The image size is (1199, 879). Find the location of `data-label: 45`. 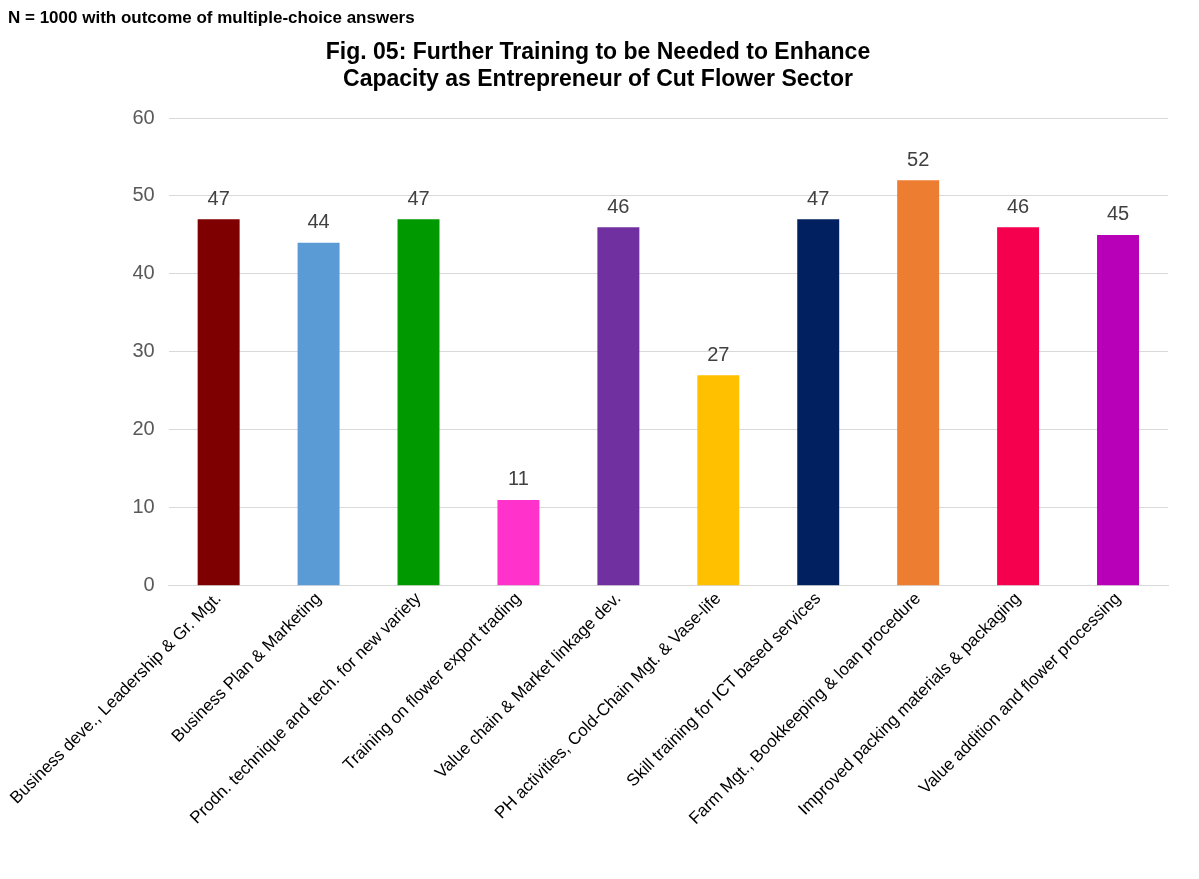

data-label: 45 is located at coordinates (1118, 213).